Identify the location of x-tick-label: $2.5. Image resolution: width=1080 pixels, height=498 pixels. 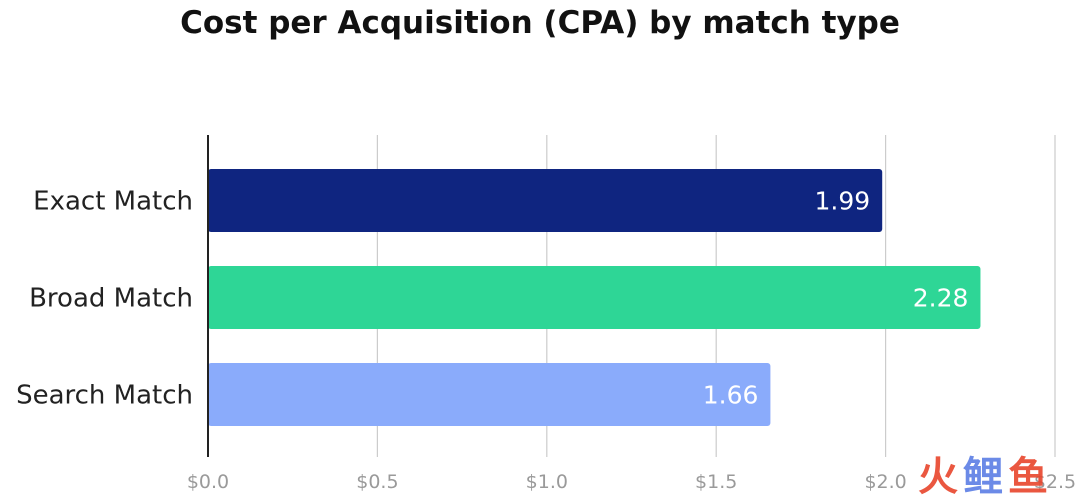
(1055, 482).